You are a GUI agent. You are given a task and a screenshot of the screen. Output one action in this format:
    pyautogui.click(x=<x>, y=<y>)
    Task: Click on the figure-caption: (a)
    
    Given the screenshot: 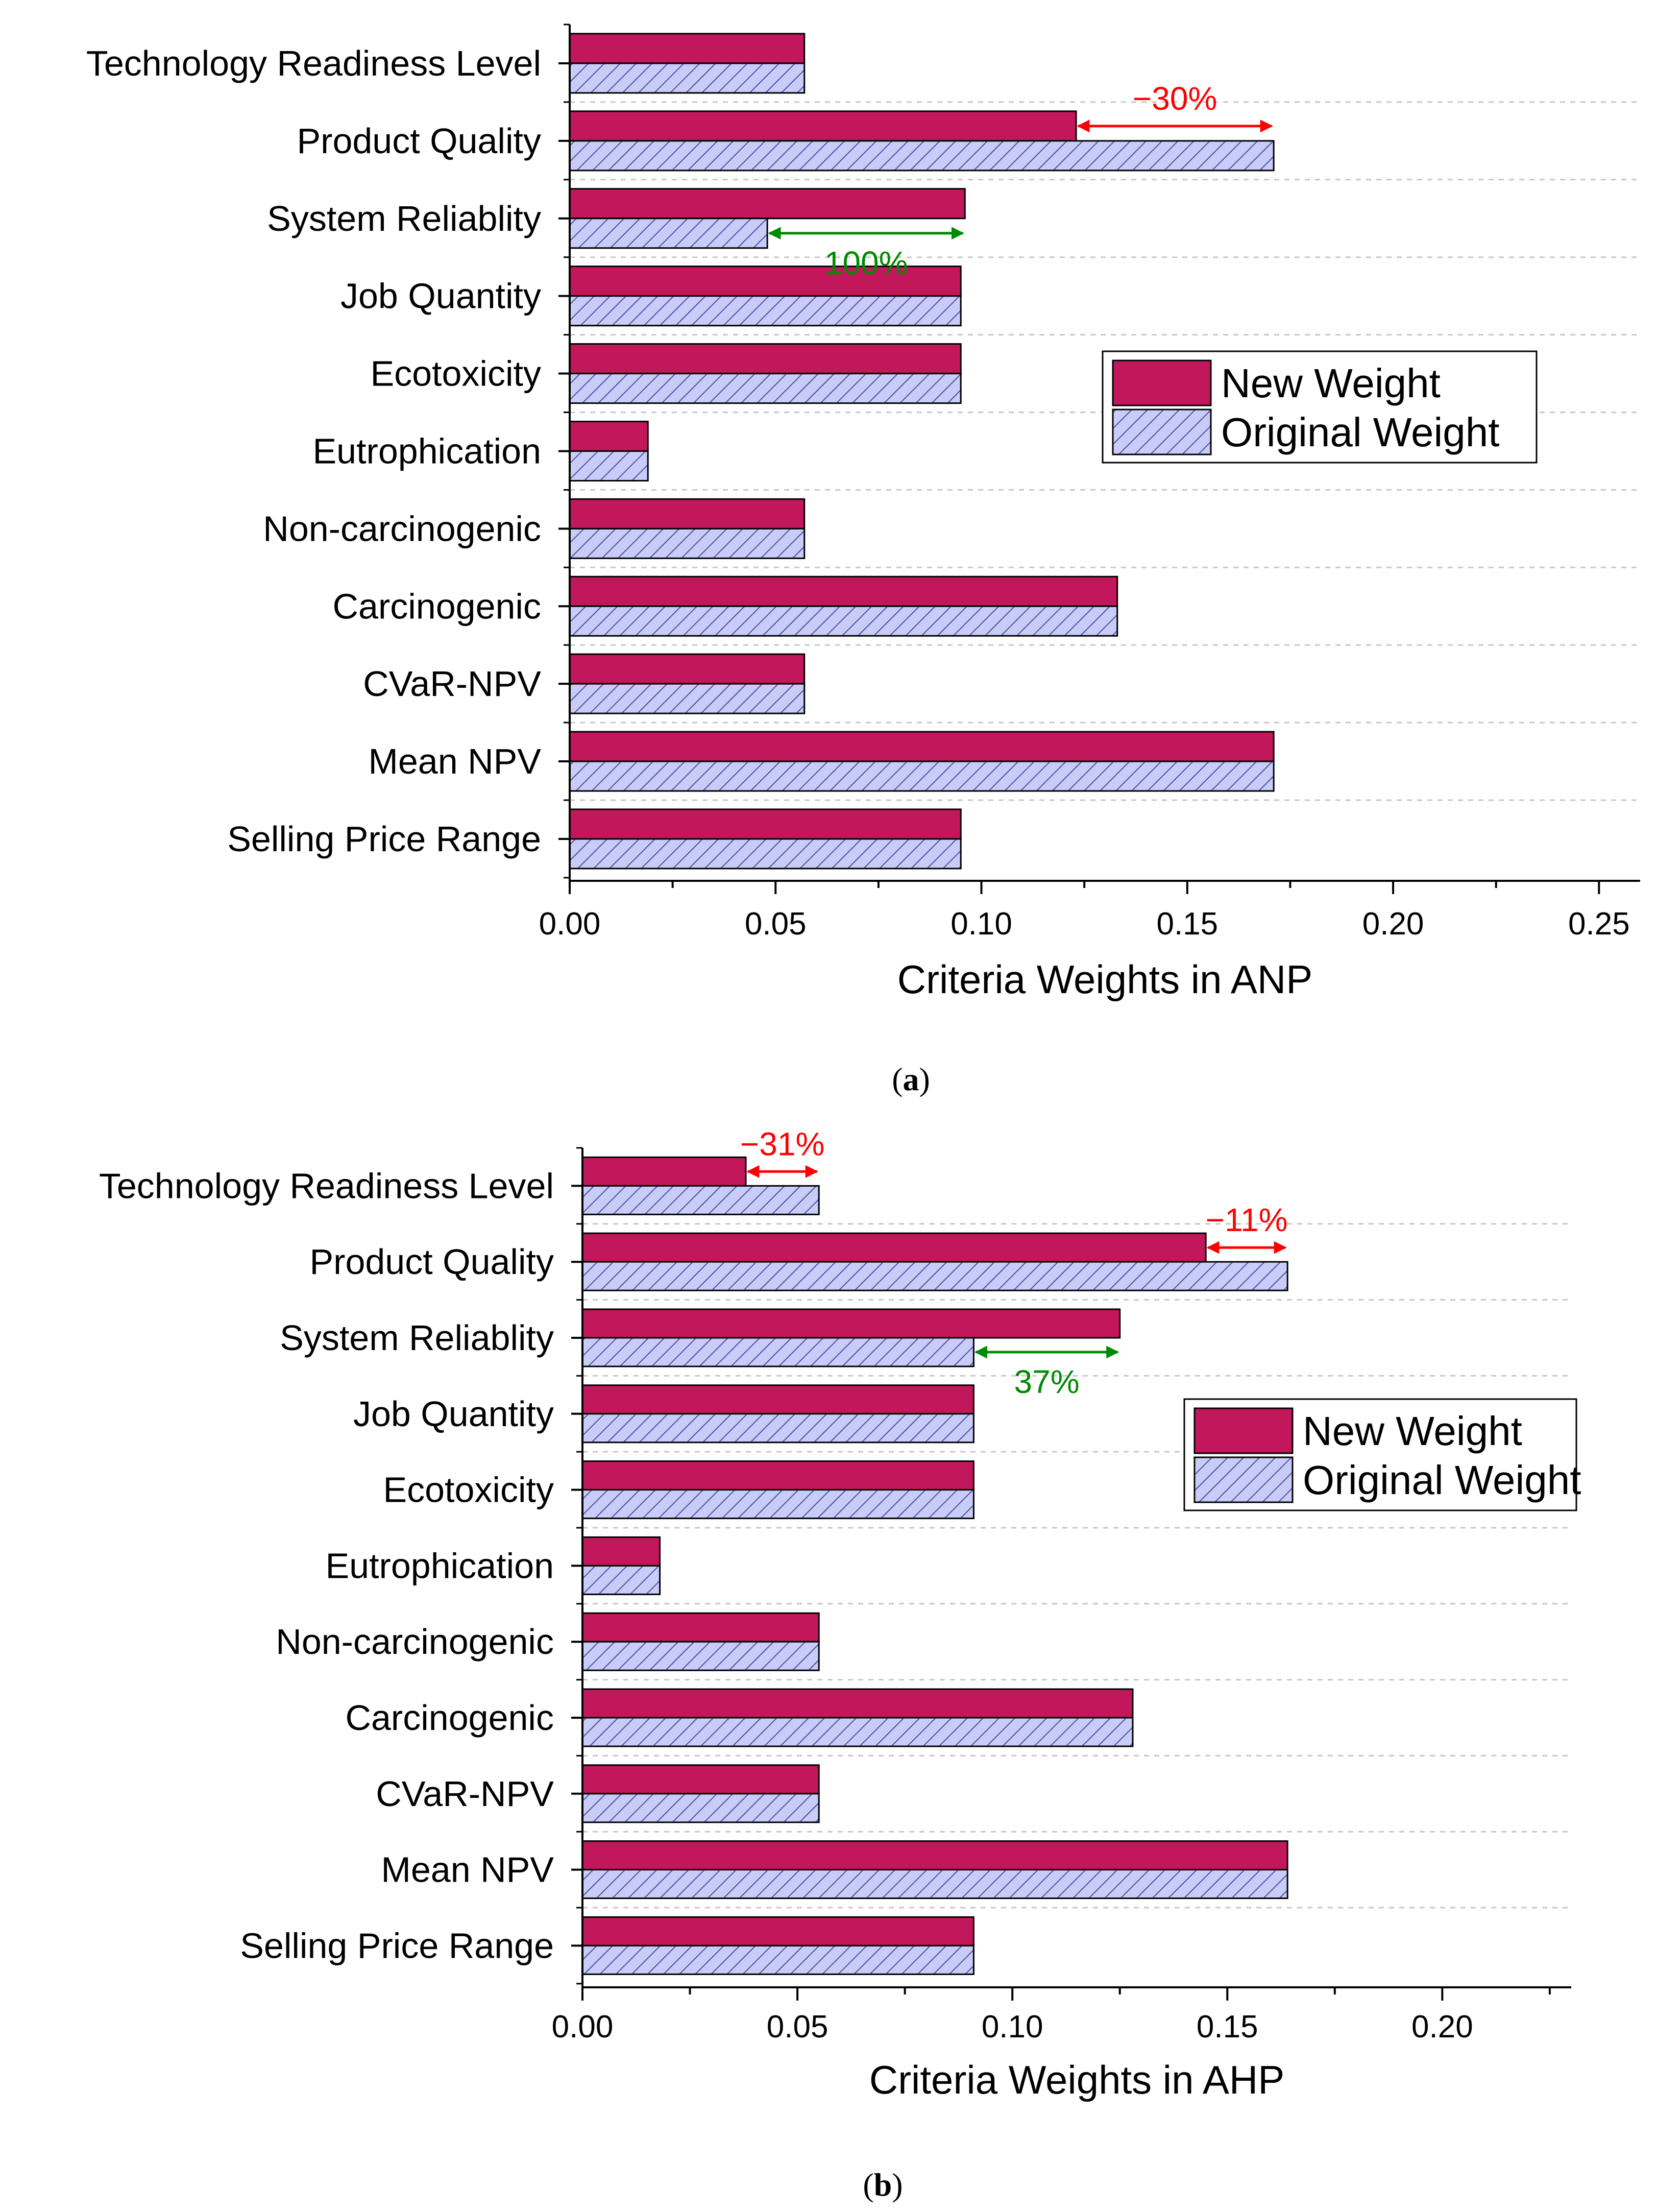 What is the action you would take?
    pyautogui.click(x=911, y=1079)
    